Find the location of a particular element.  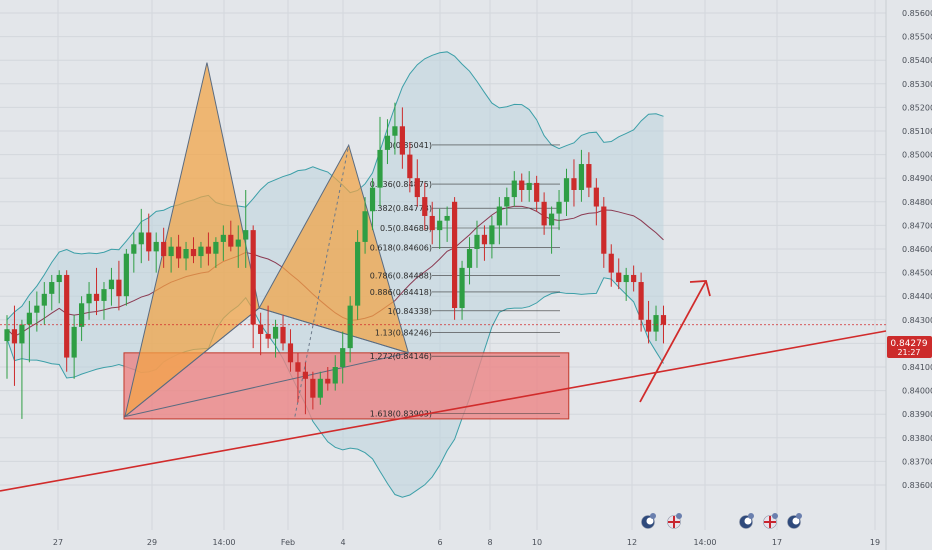

time-tick-label: 19 is located at coordinates (875, 542).